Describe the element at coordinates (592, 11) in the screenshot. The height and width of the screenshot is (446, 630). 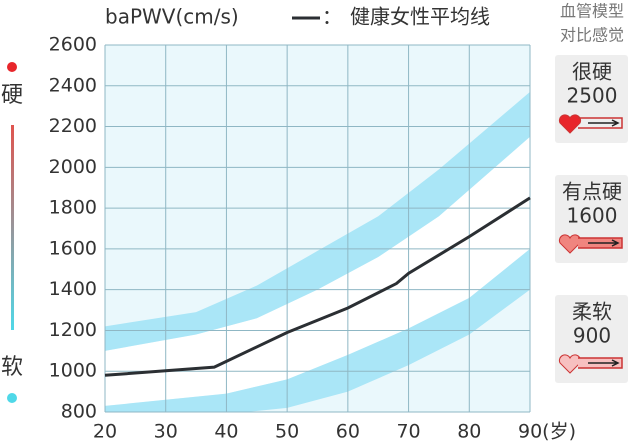
I see `panel-title: 血管模型` at that location.